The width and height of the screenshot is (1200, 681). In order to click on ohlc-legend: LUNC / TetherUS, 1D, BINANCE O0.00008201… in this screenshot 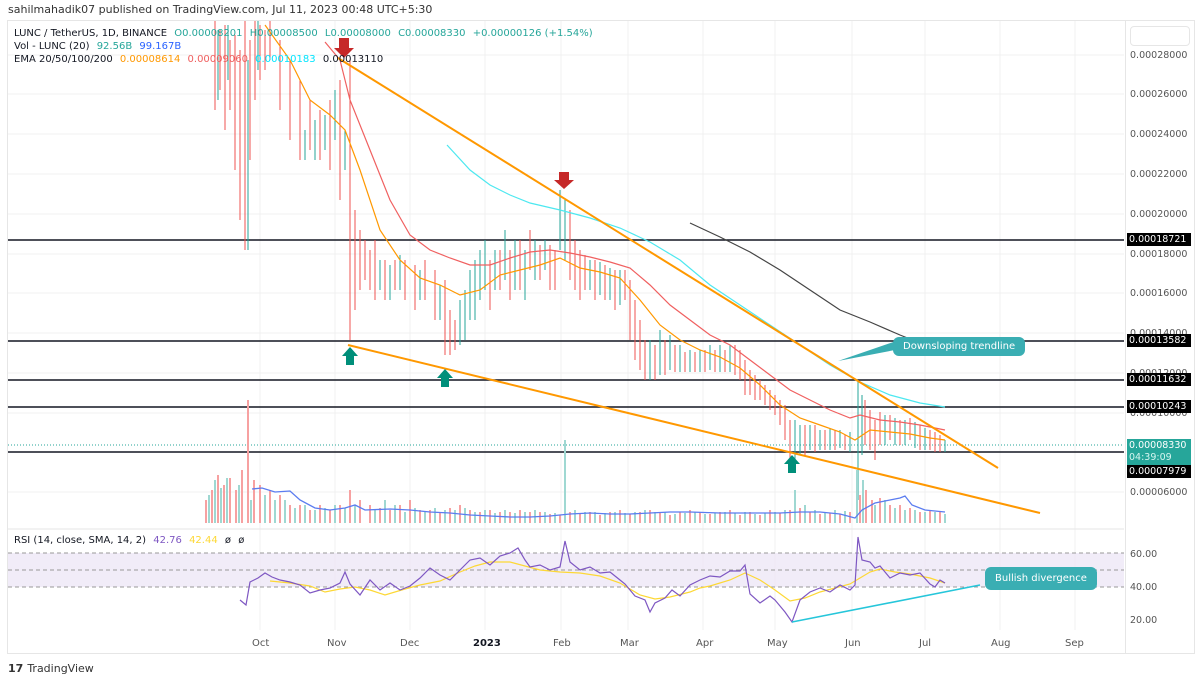, I will do `click(305, 33)`.